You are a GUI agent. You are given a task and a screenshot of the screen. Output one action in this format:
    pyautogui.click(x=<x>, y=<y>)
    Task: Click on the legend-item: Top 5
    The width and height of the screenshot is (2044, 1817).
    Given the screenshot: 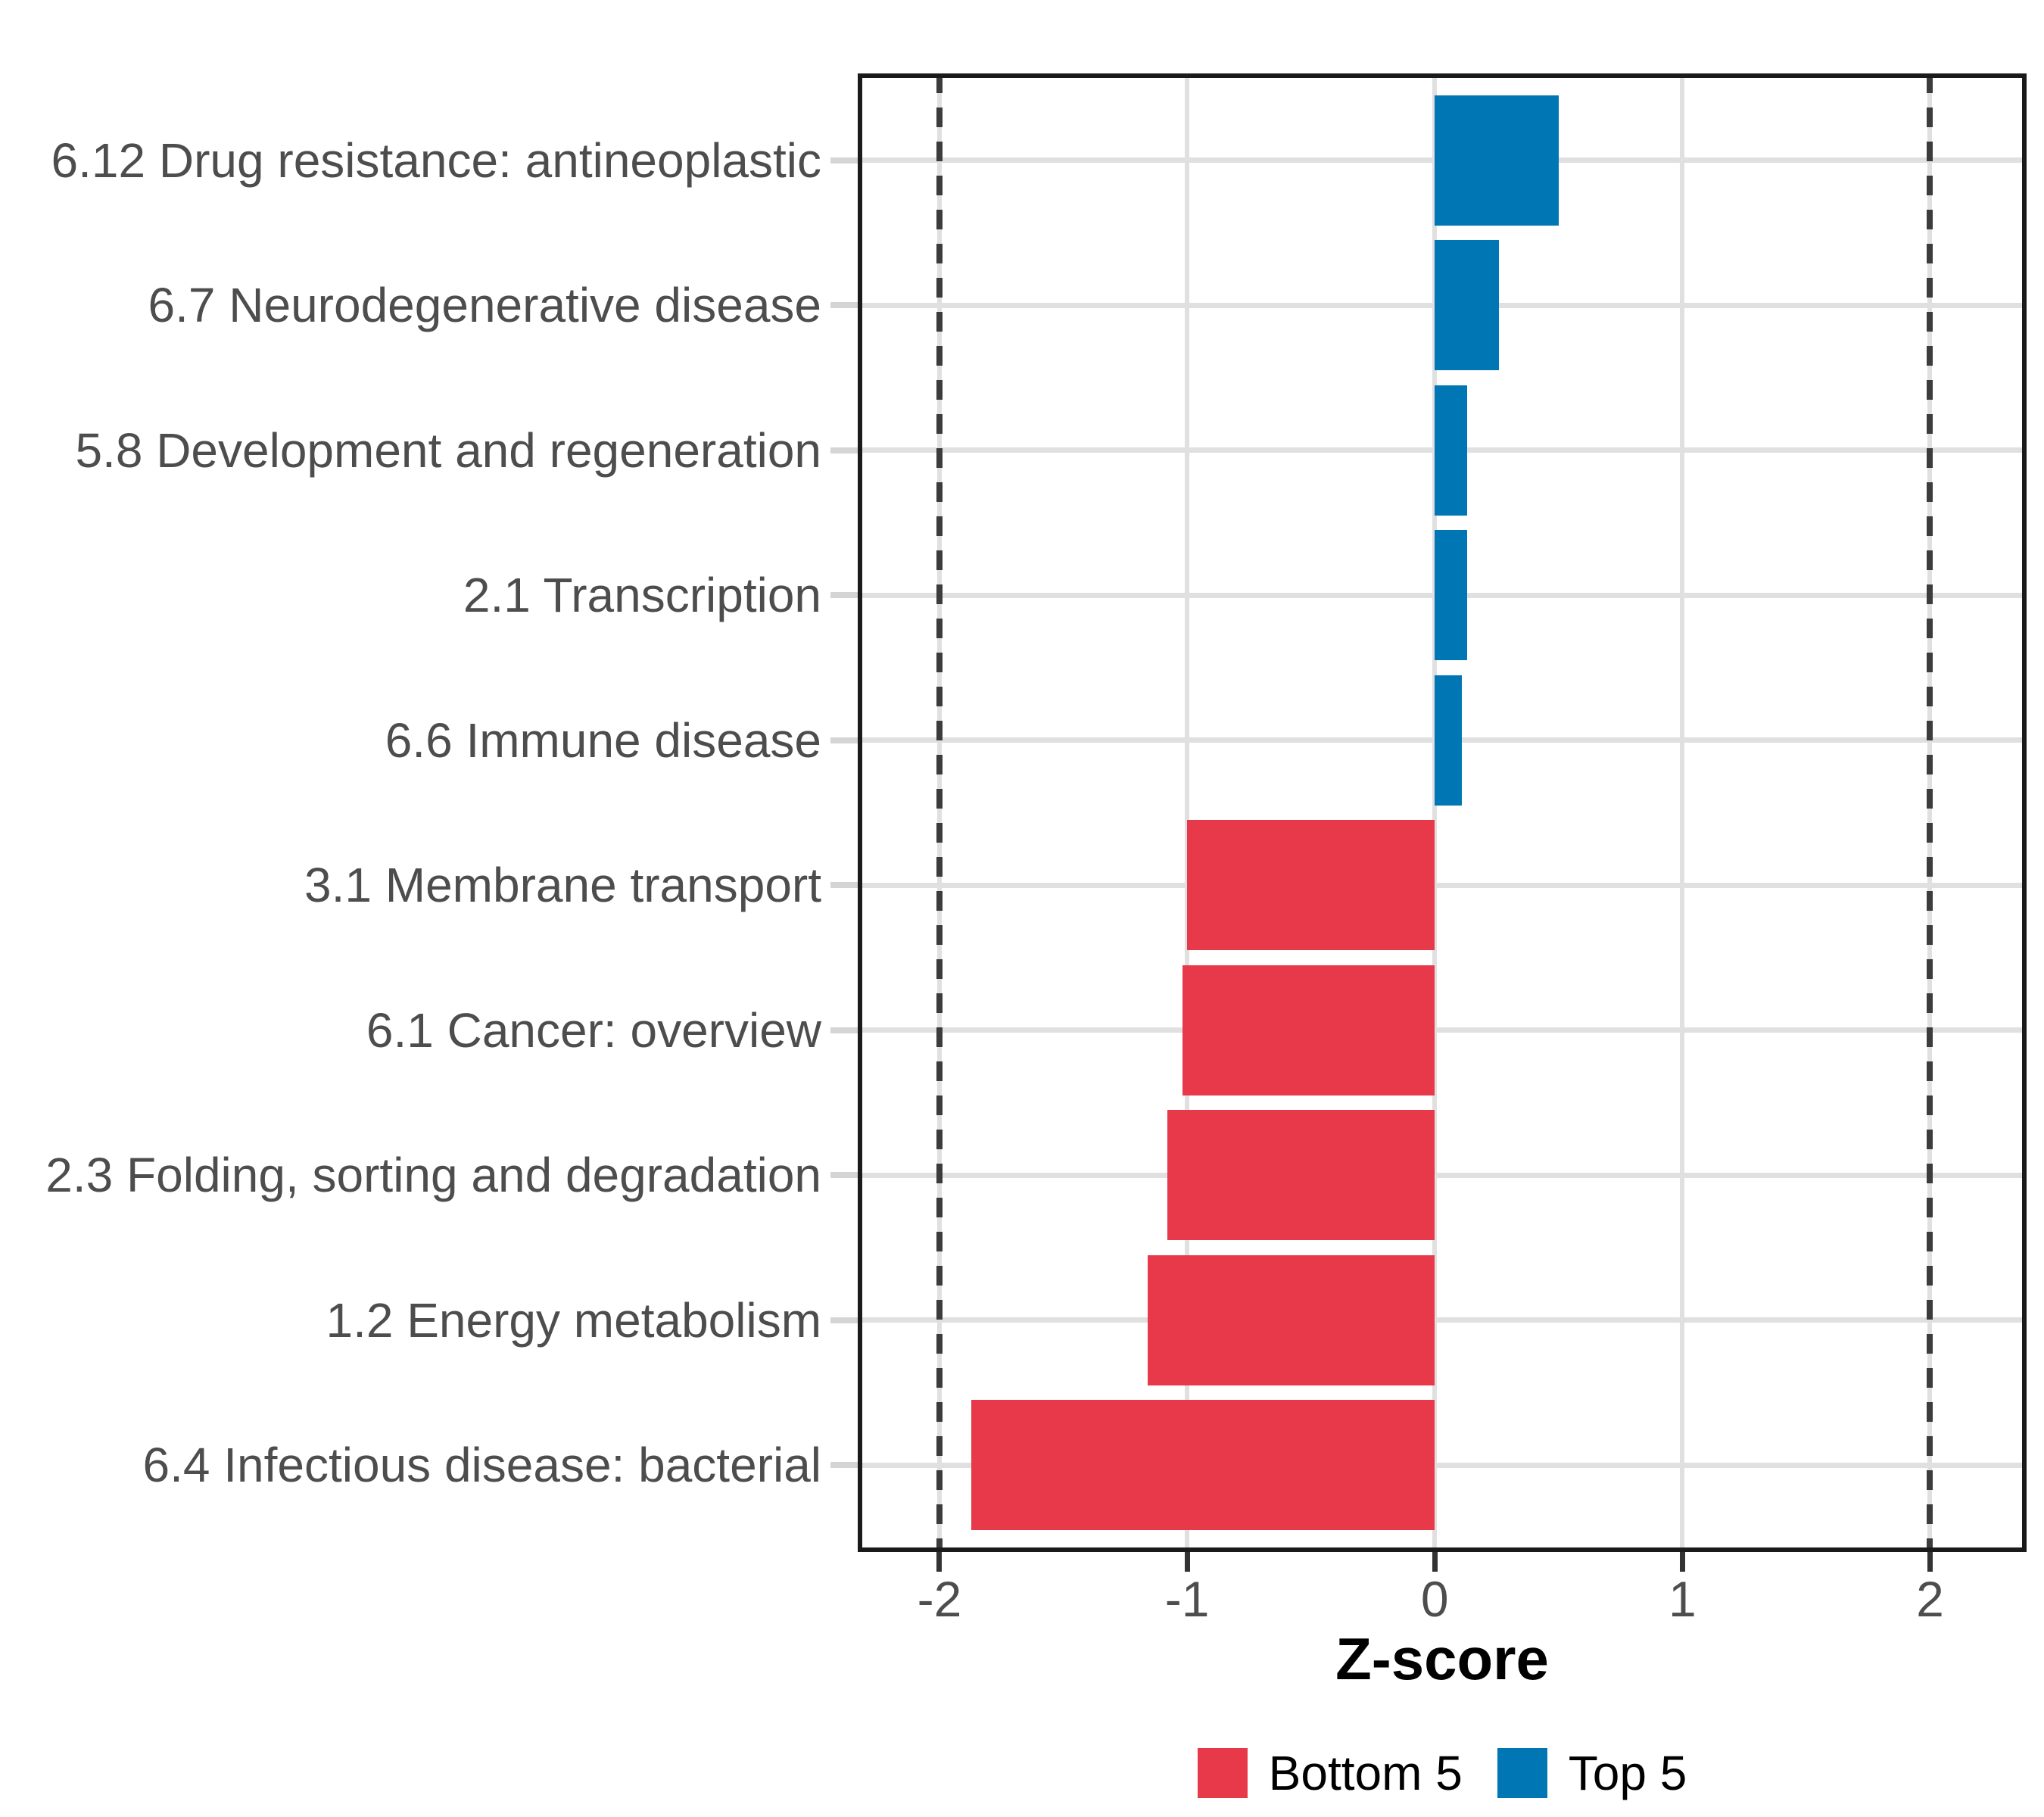 What is the action you would take?
    pyautogui.click(x=1592, y=1773)
    